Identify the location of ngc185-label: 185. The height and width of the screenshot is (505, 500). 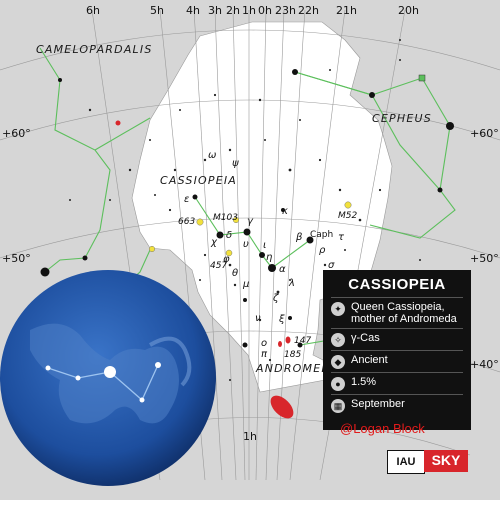
(292, 355).